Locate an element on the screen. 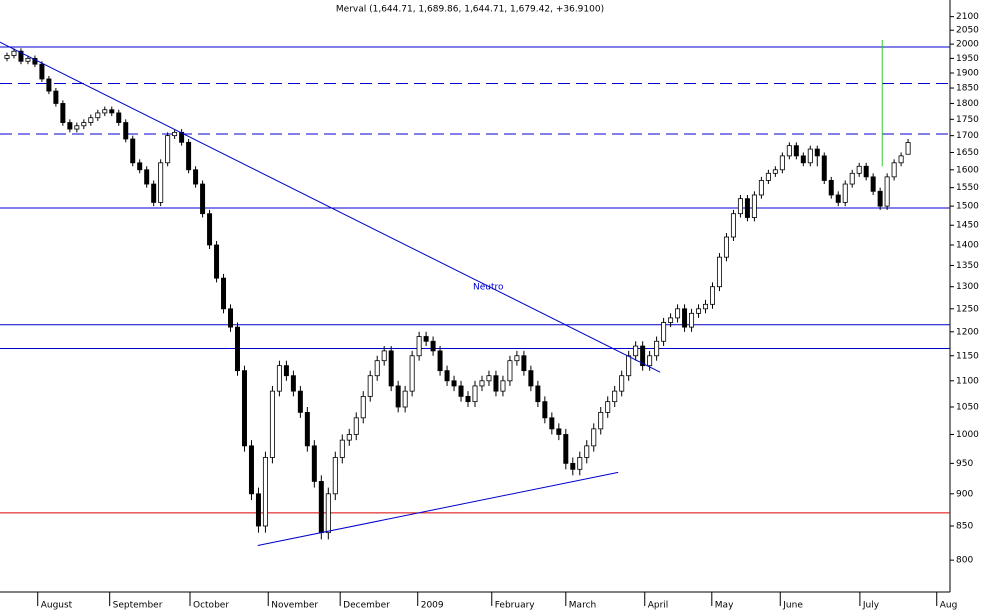 The height and width of the screenshot is (610, 994). x-tick-label: December is located at coordinates (366, 605).